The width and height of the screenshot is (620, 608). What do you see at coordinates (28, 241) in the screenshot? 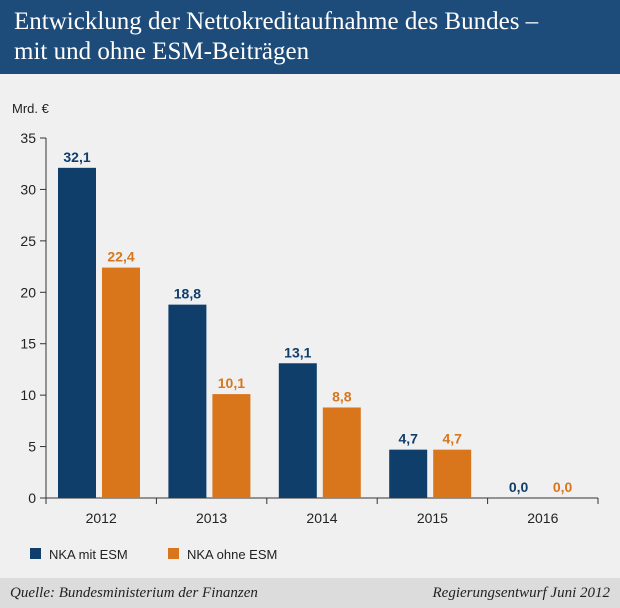
I see `y-tick-label: 25` at bounding box center [28, 241].